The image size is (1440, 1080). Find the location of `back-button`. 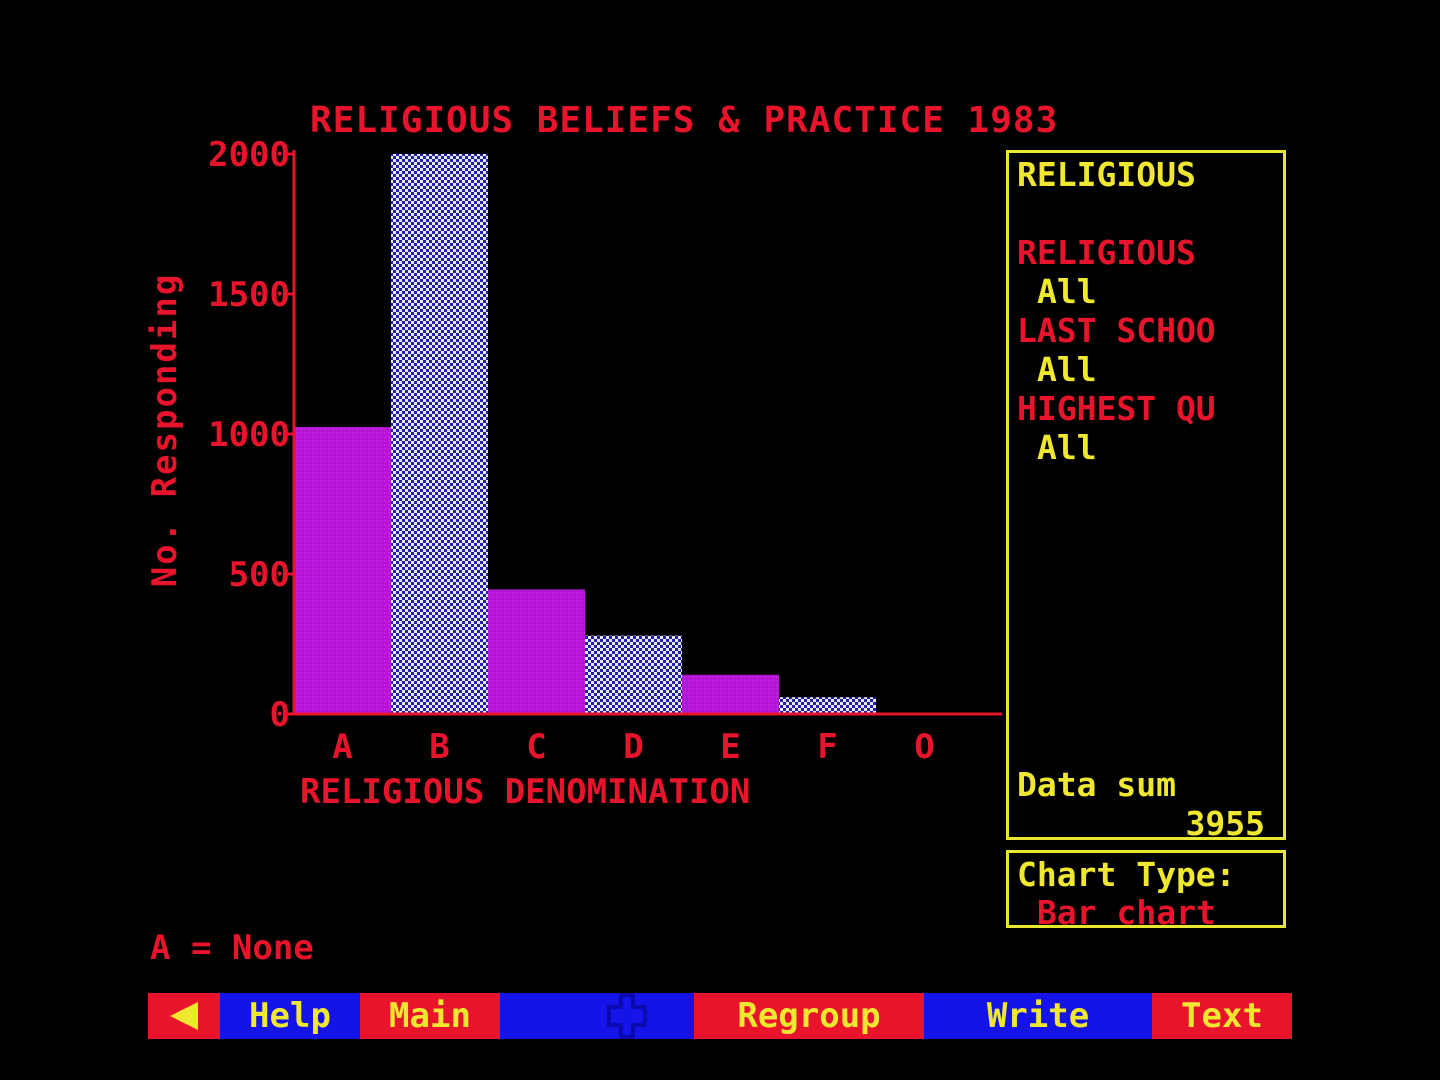

back-button is located at coordinates (184, 1016).